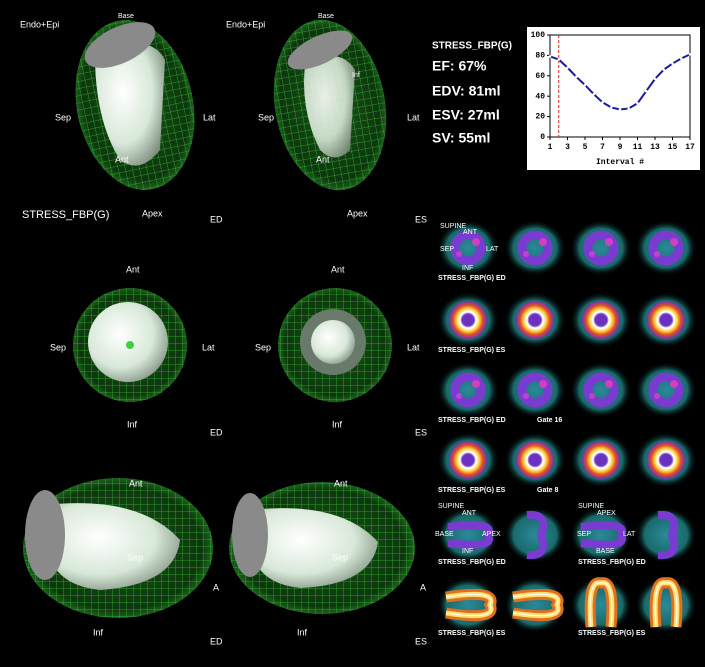  What do you see at coordinates (245, 24) in the screenshot?
I see `mode-label: Endo+Epi` at bounding box center [245, 24].